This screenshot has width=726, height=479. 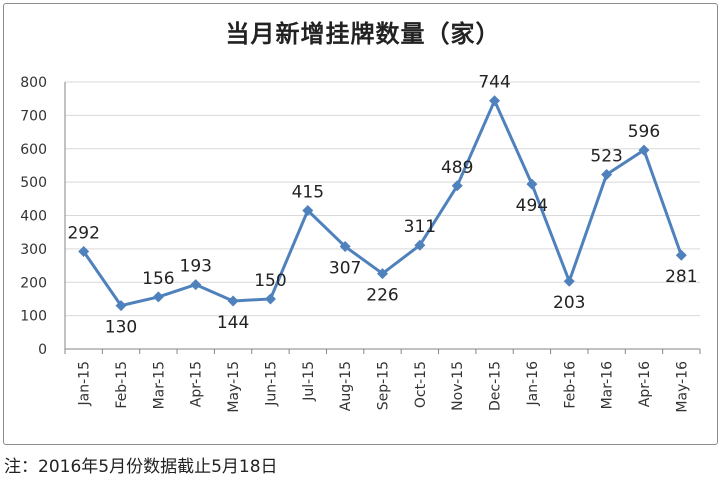 What do you see at coordinates (681, 277) in the screenshot?
I see `data-label: 281` at bounding box center [681, 277].